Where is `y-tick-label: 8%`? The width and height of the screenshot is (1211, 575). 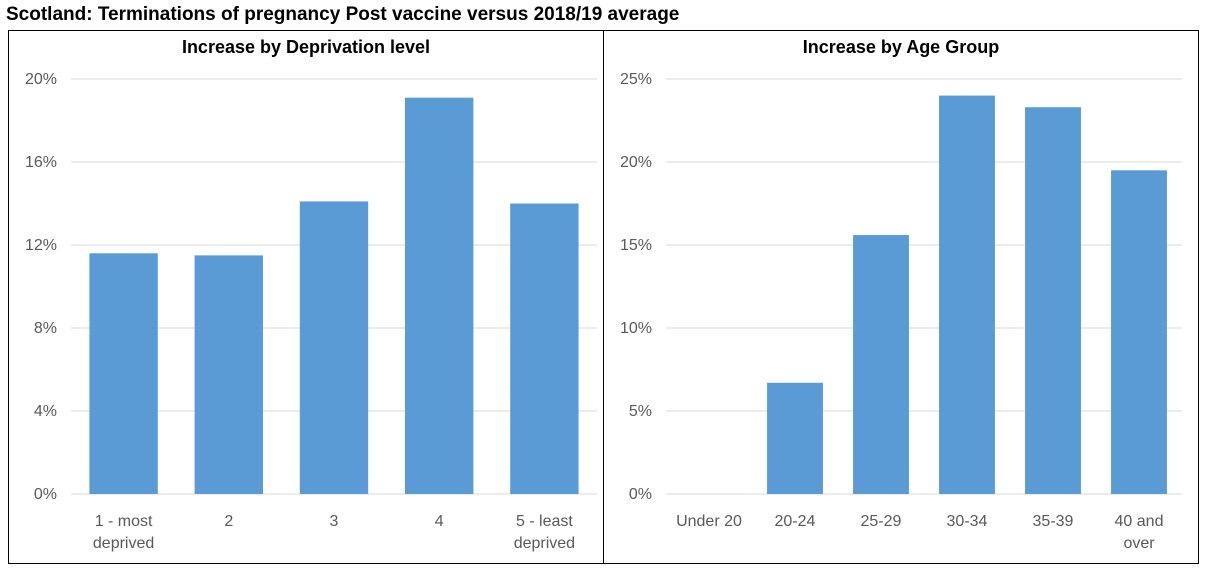 y-tick-label: 8% is located at coordinates (45, 328).